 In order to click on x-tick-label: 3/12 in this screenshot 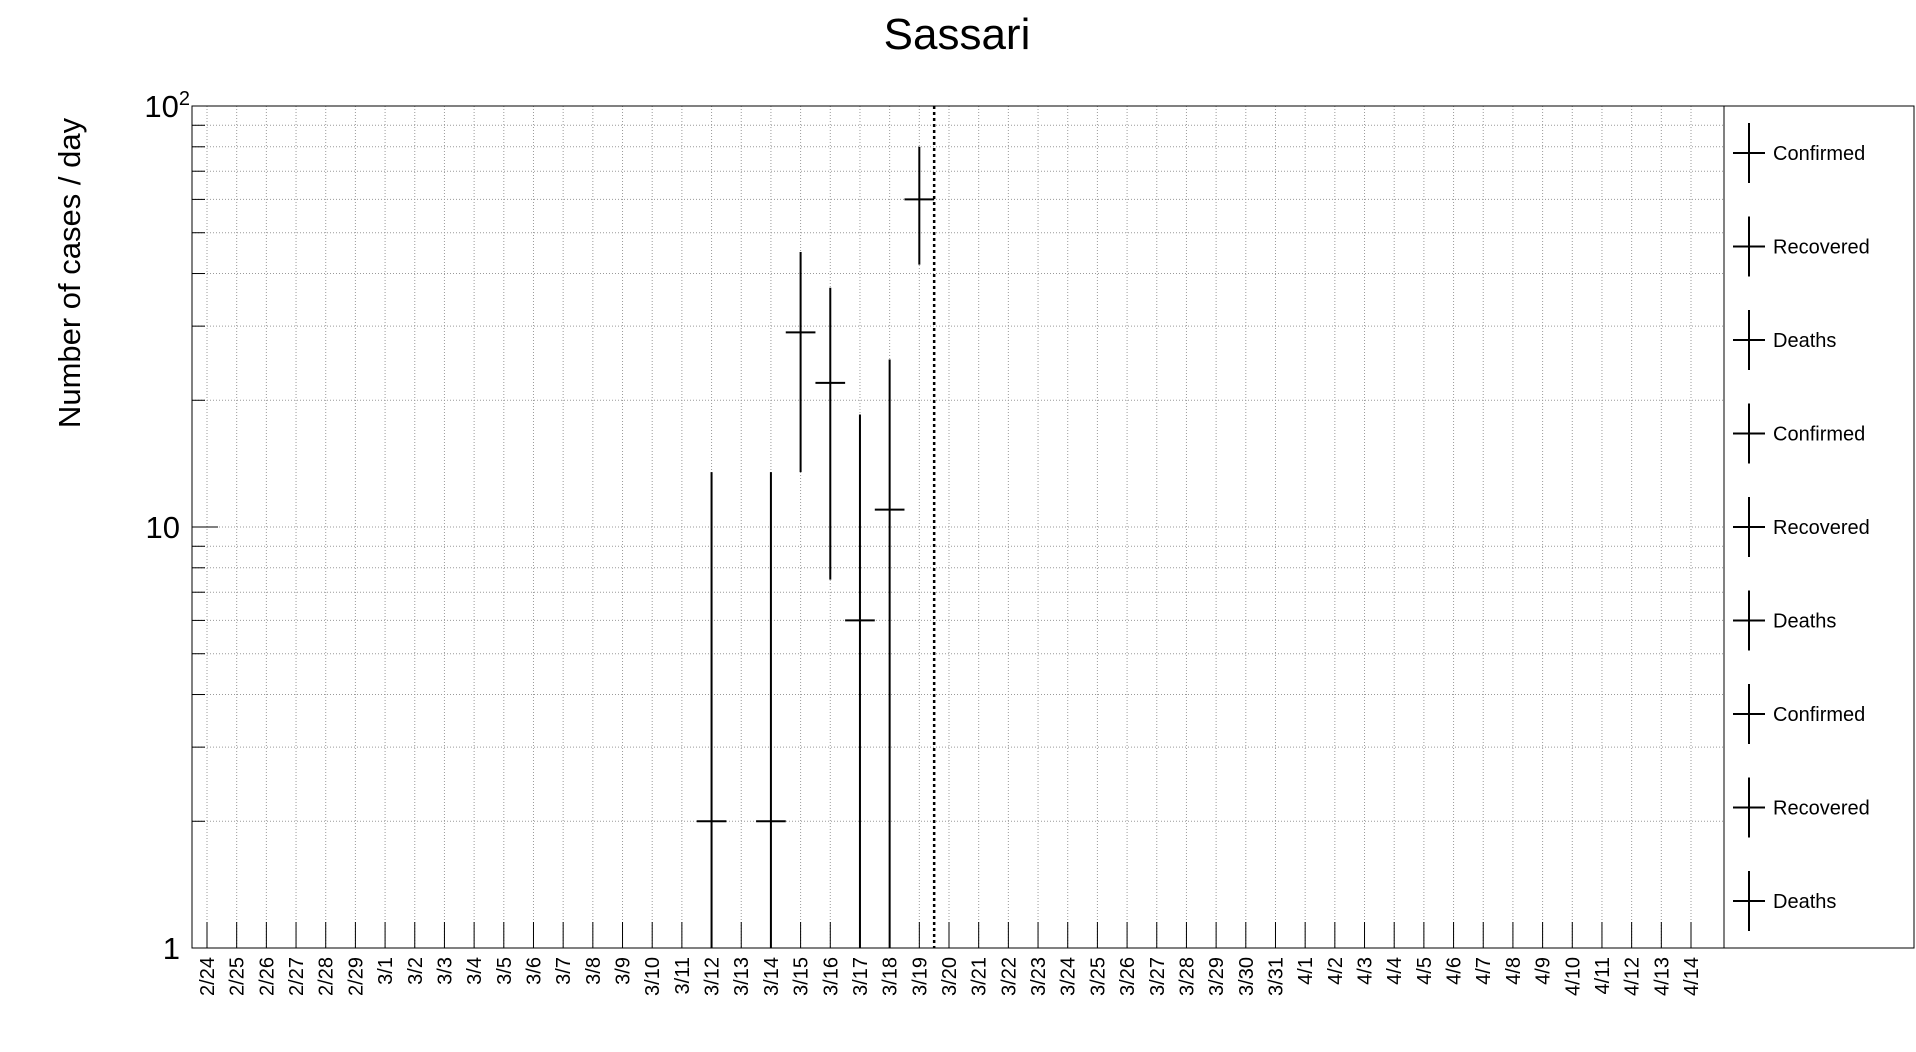, I will do `click(713, 976)`.